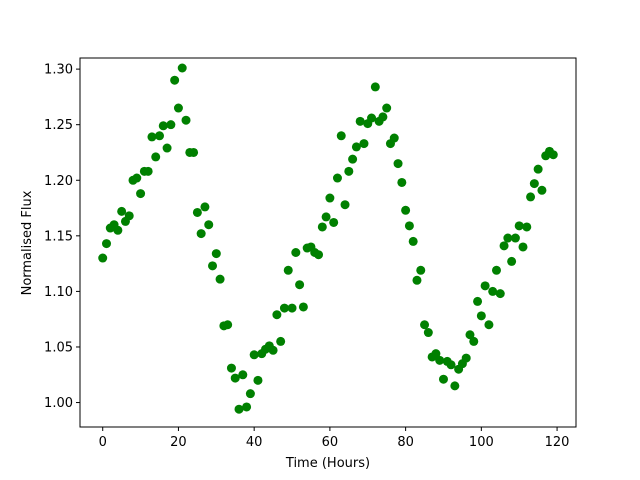  Describe the element at coordinates (103, 442) in the screenshot. I see `x-tick-label: 0` at that location.